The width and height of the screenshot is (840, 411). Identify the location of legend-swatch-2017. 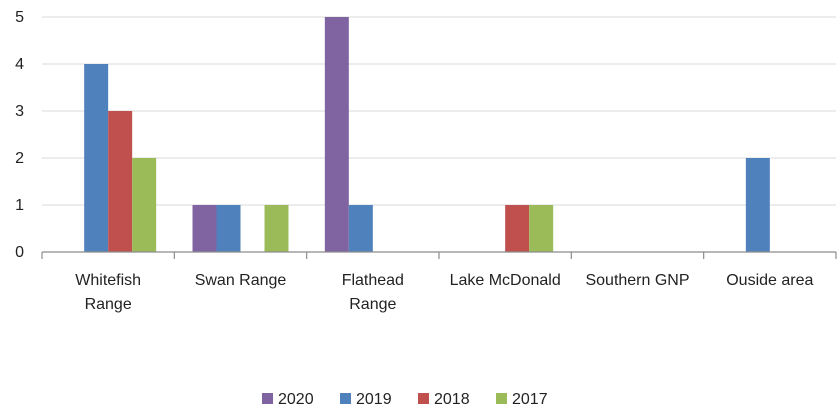
(501, 398).